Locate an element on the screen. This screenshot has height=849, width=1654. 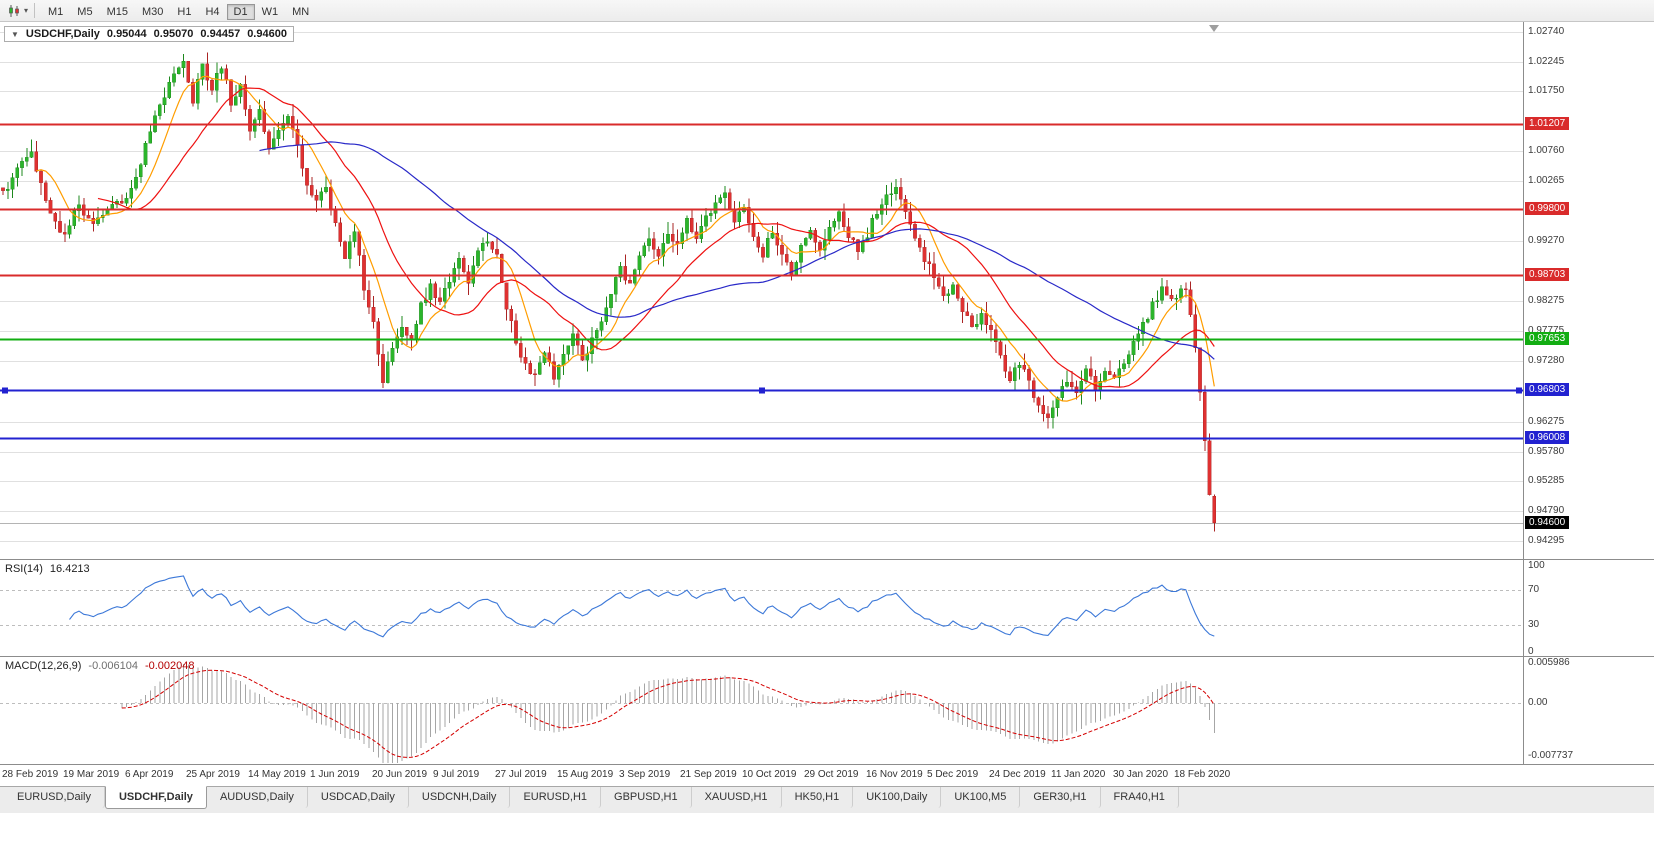
macd-axis-label: 0.005986 is located at coordinates (1549, 662).